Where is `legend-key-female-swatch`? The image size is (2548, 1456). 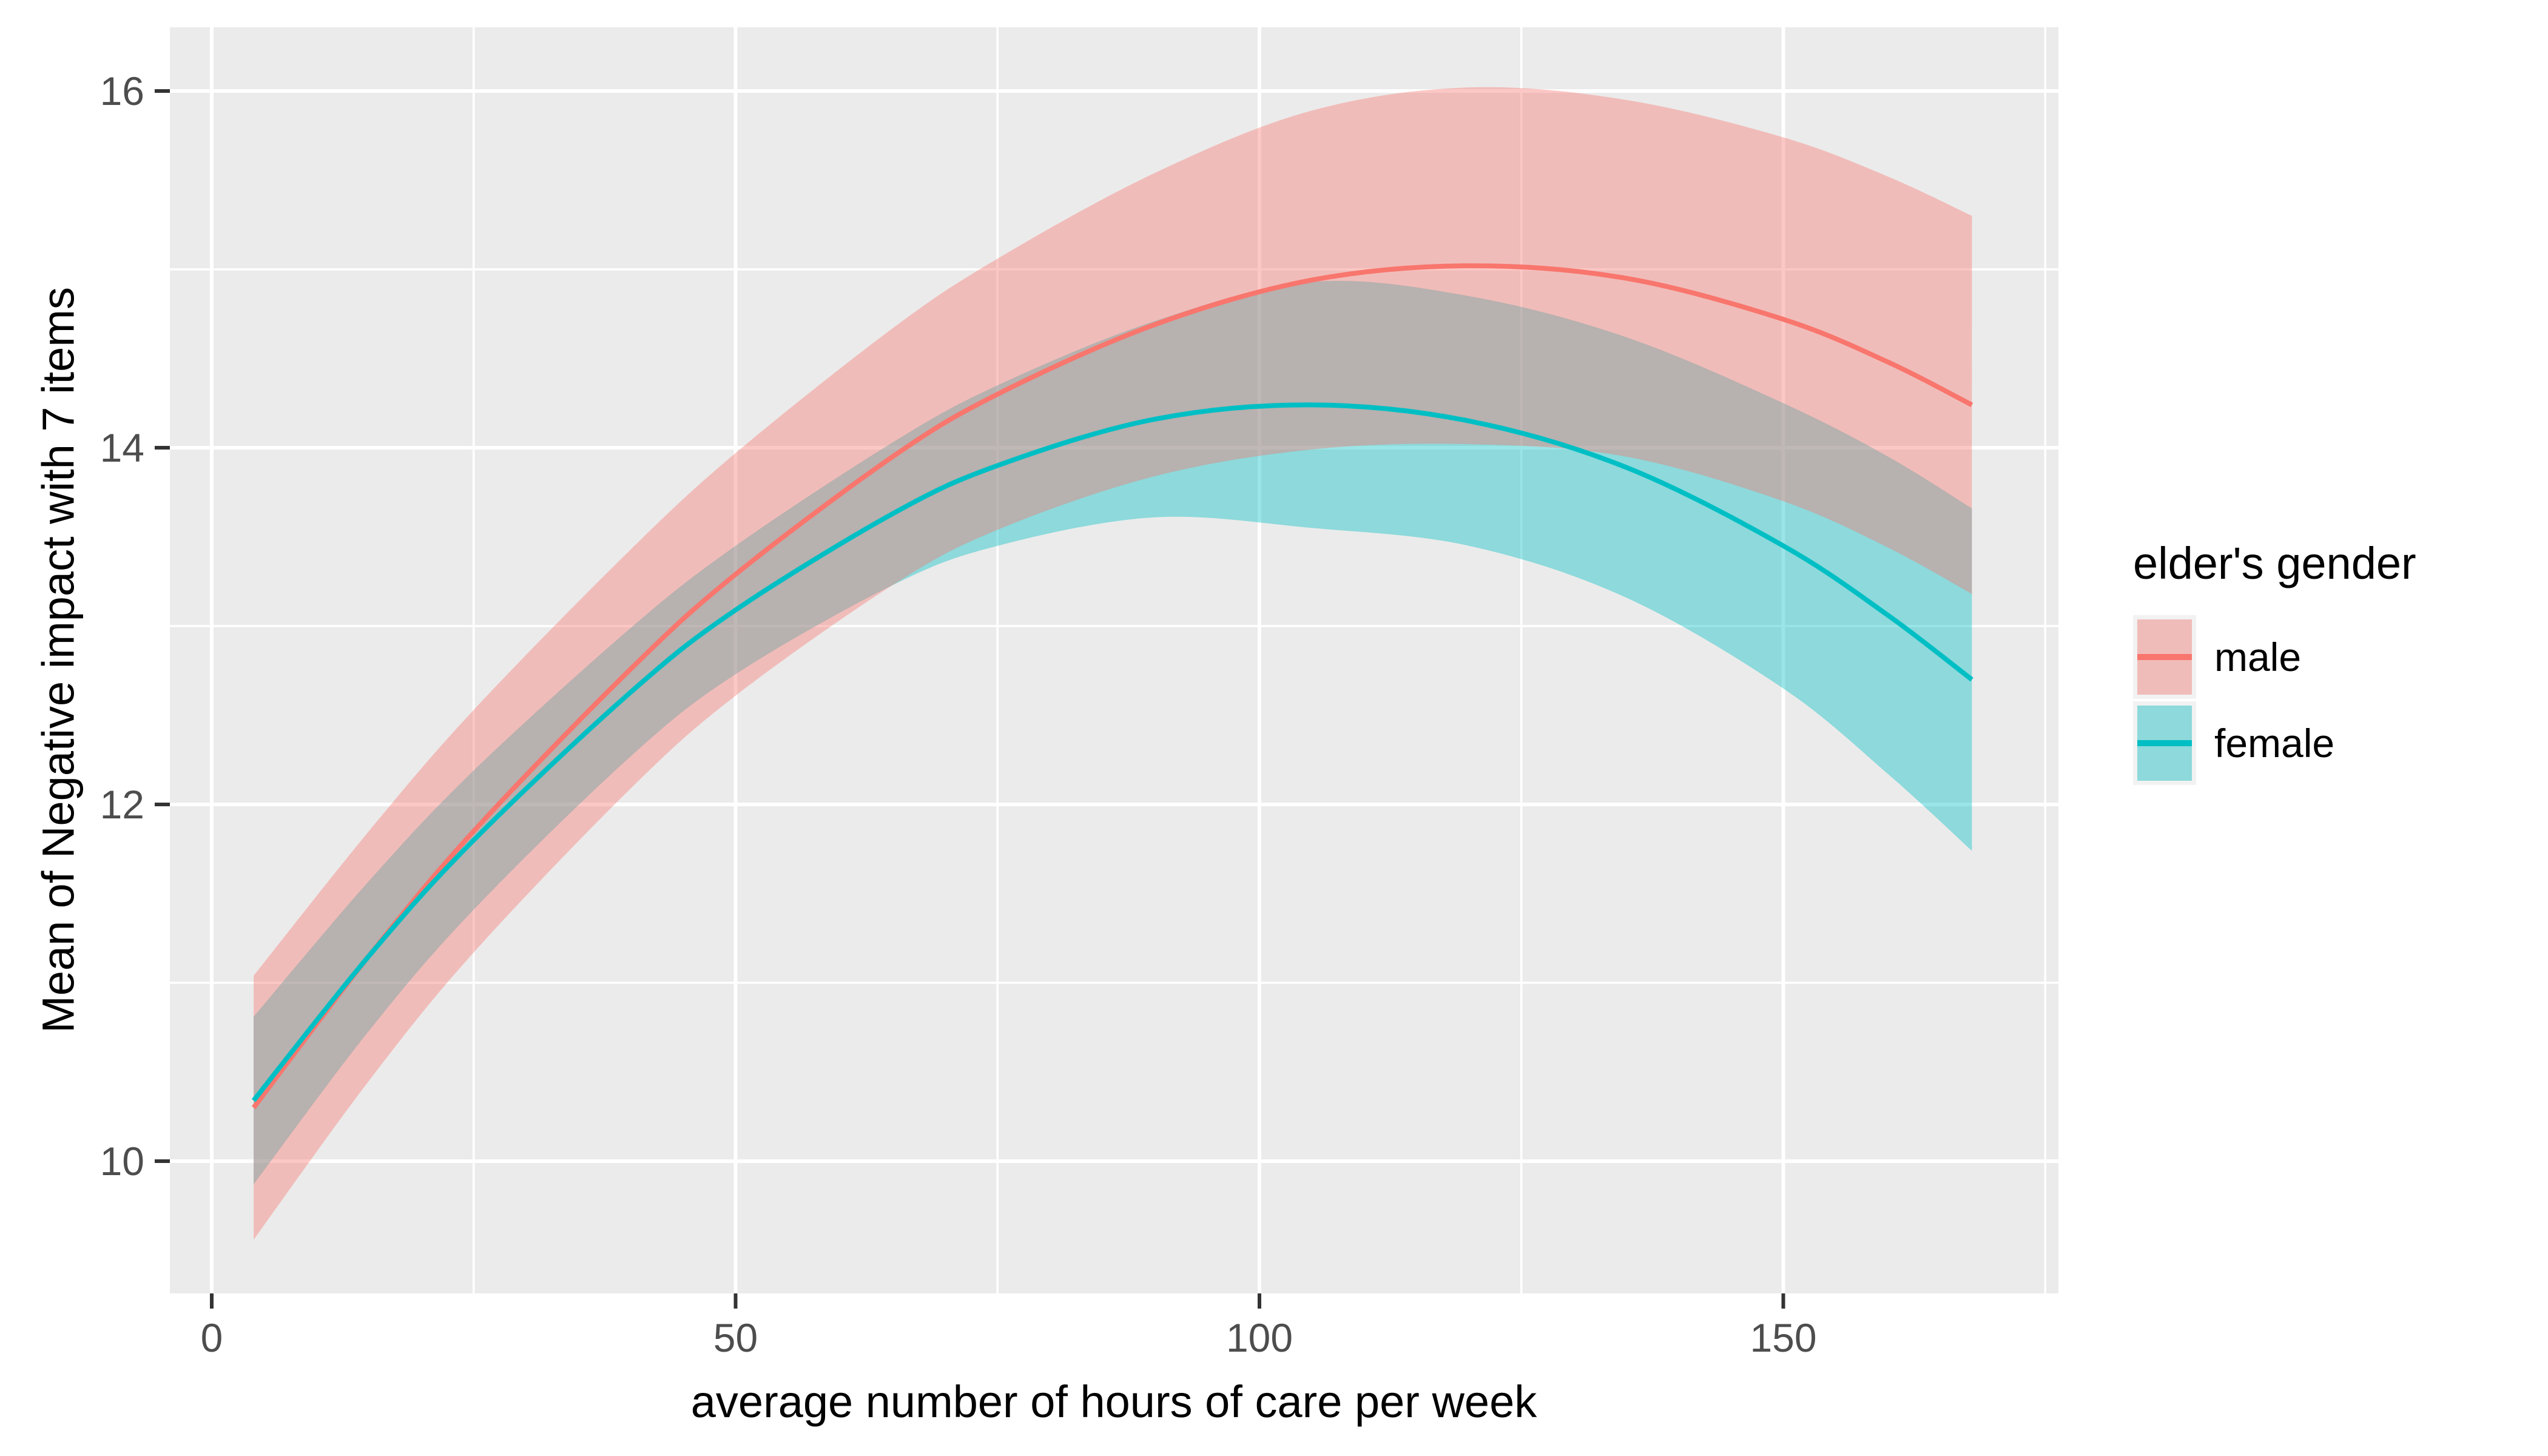 legend-key-female-swatch is located at coordinates (2164, 743).